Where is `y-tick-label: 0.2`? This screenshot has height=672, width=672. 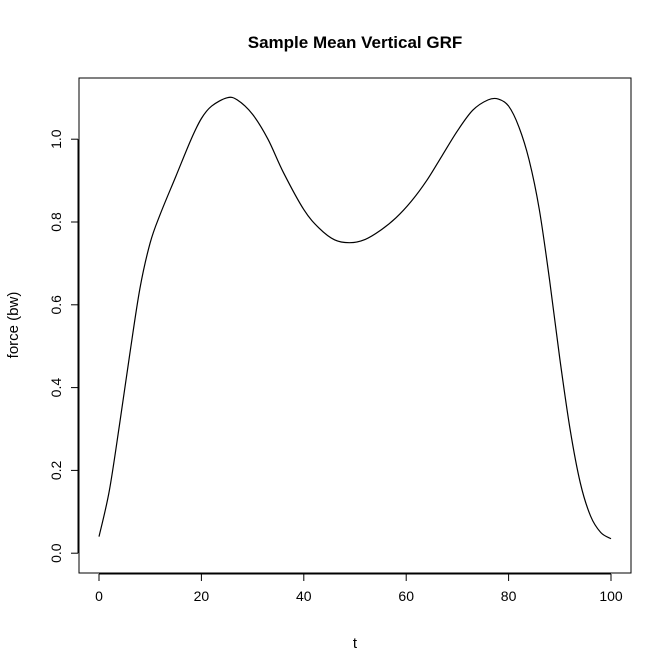 y-tick-label: 0.2 is located at coordinates (56, 470).